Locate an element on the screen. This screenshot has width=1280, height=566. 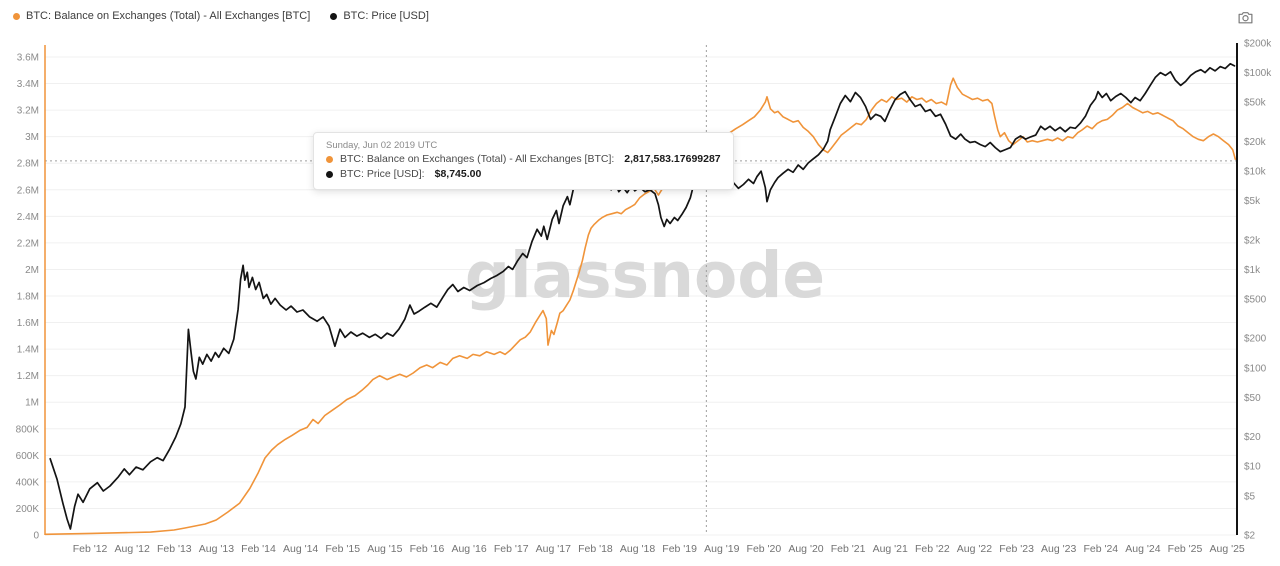
x-tick-label: Feb '19 is located at coordinates (679, 549).